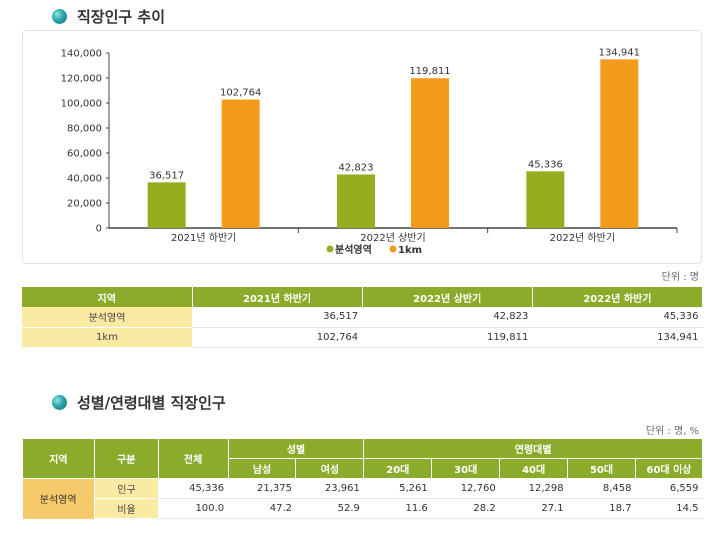 This screenshot has height=540, width=720. What do you see at coordinates (262, 468) in the screenshot?
I see `header-male: 남성` at bounding box center [262, 468].